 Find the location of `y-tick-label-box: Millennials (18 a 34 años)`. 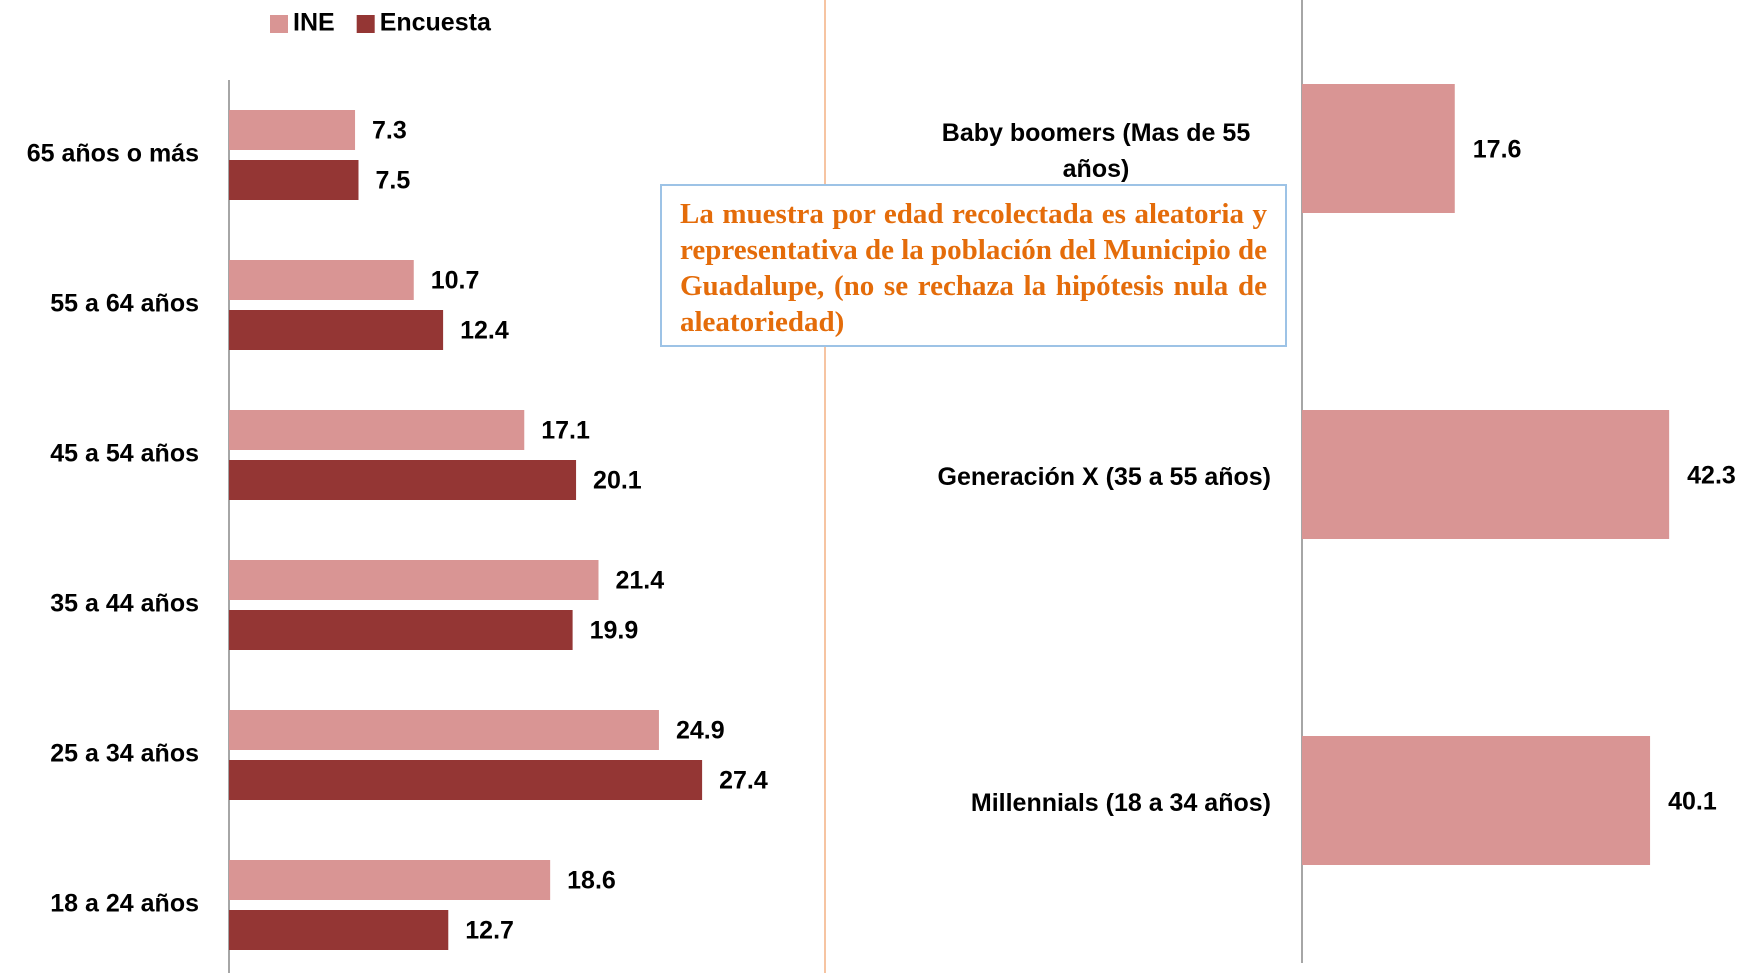

y-tick-label-box: Millennials (18 a 34 años) is located at coordinates (1071, 803).